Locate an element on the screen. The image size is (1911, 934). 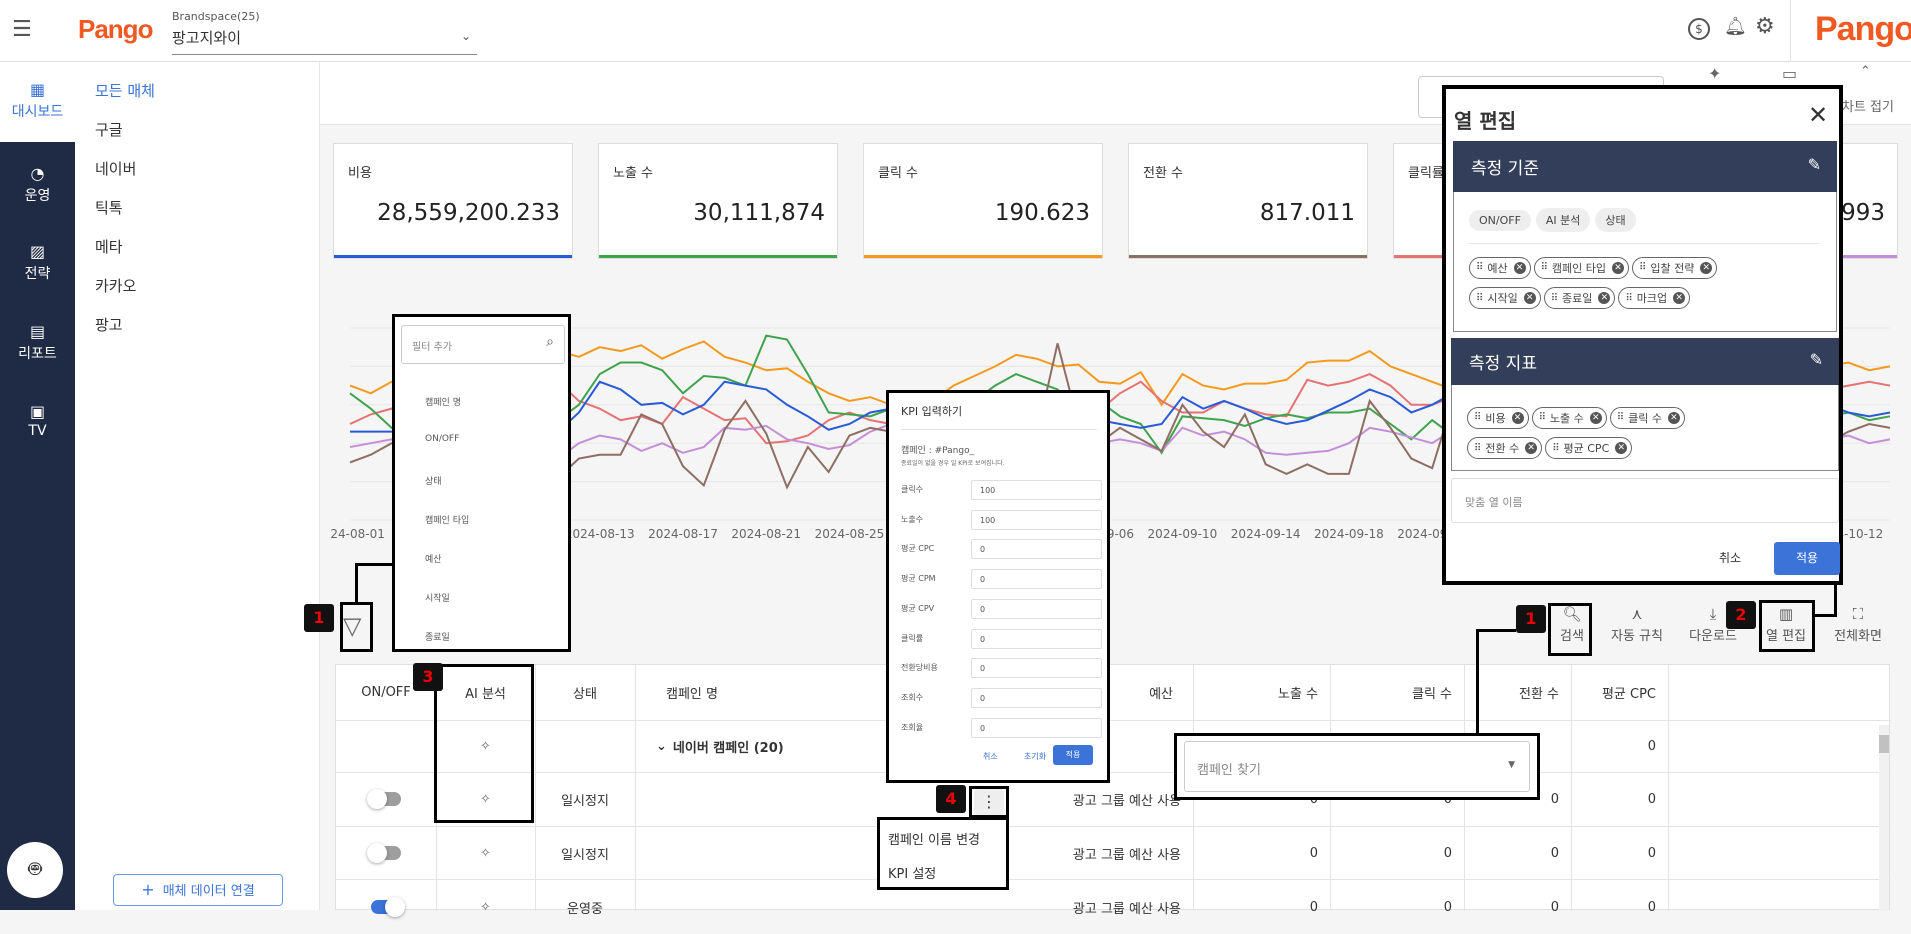
header-ai: AI 분석 is located at coordinates (485, 694).